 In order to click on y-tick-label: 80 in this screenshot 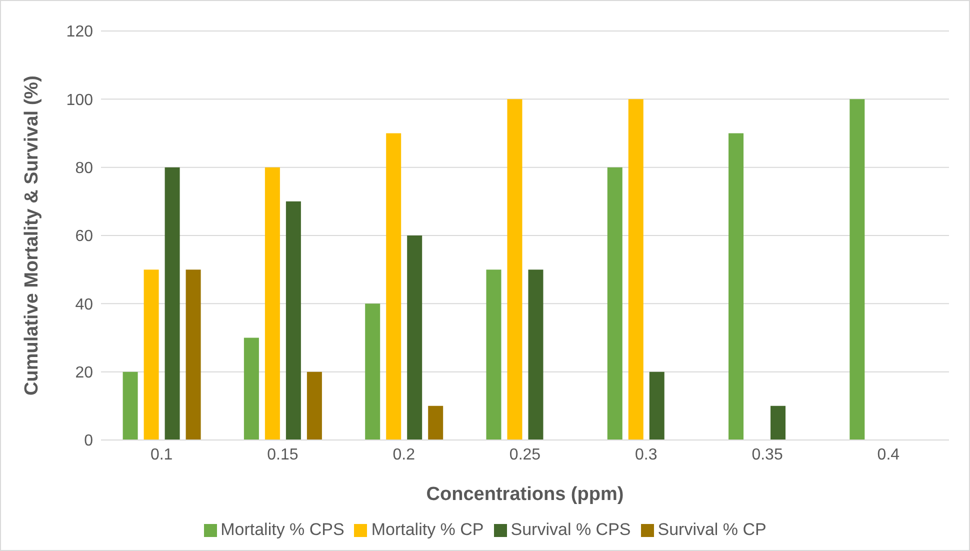, I will do `click(84, 169)`.